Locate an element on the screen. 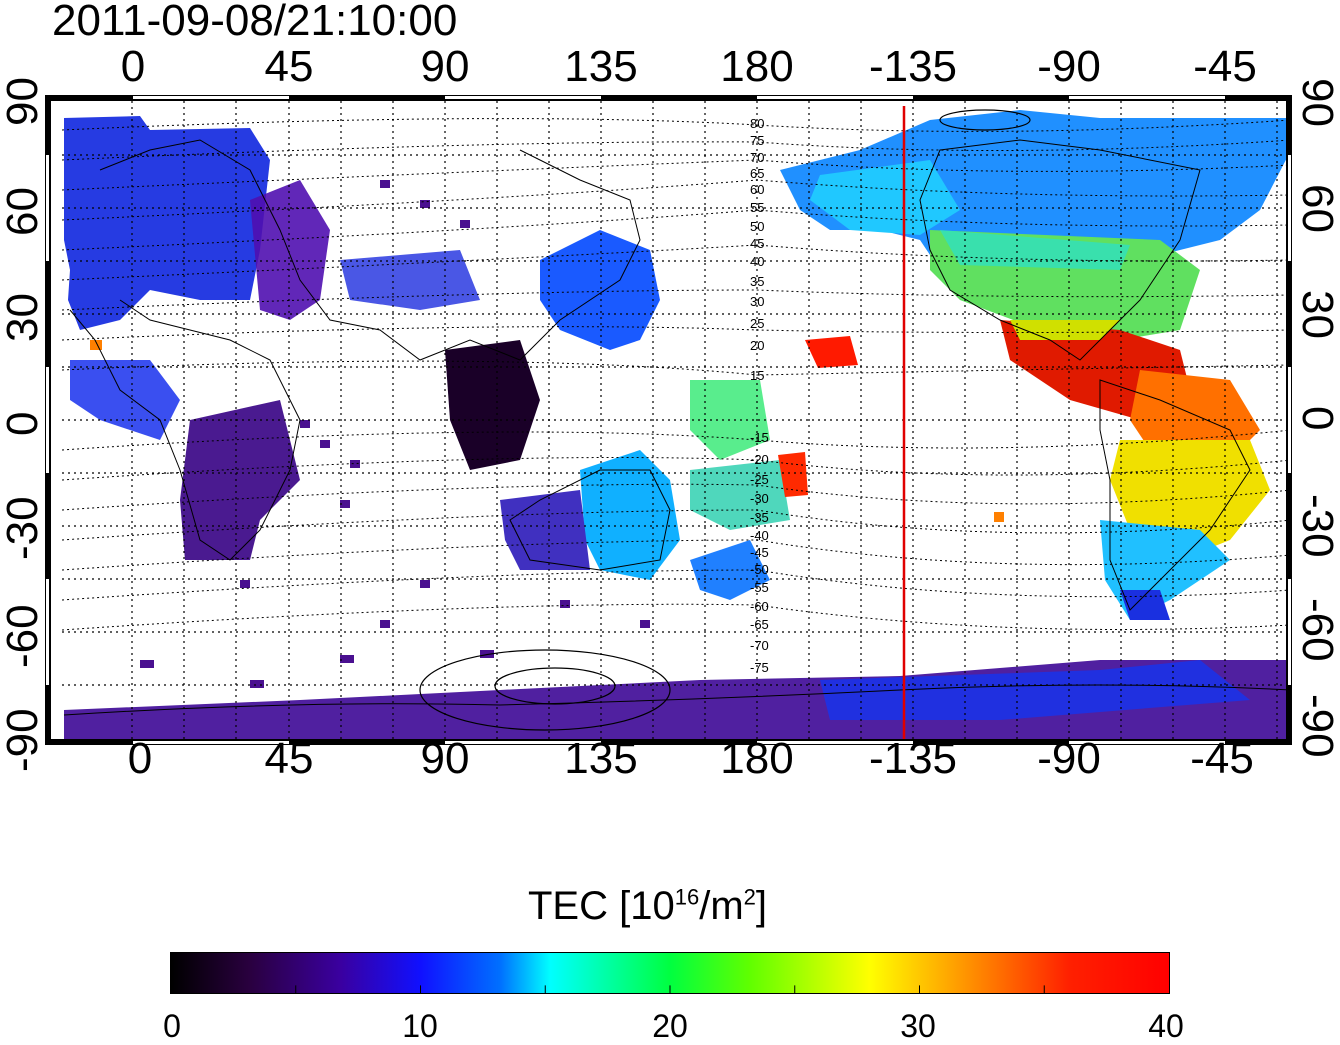  colorbar-tick: 20 is located at coordinates (670, 1026).